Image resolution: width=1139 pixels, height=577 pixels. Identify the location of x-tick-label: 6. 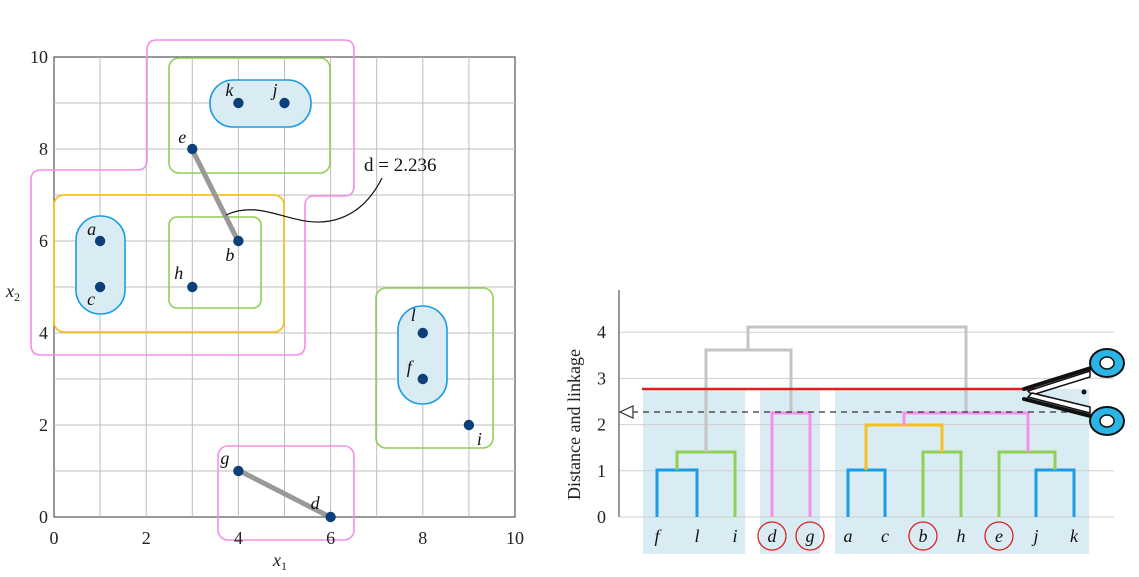
(330, 538).